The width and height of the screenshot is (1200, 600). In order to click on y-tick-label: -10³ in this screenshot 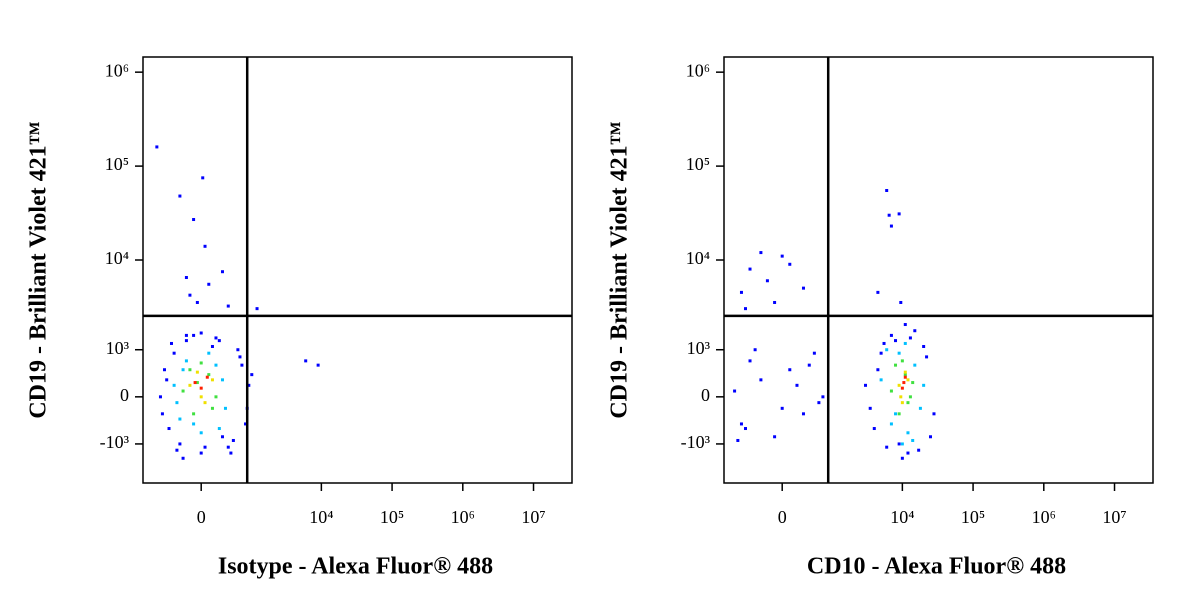, I will do `click(115, 442)`.